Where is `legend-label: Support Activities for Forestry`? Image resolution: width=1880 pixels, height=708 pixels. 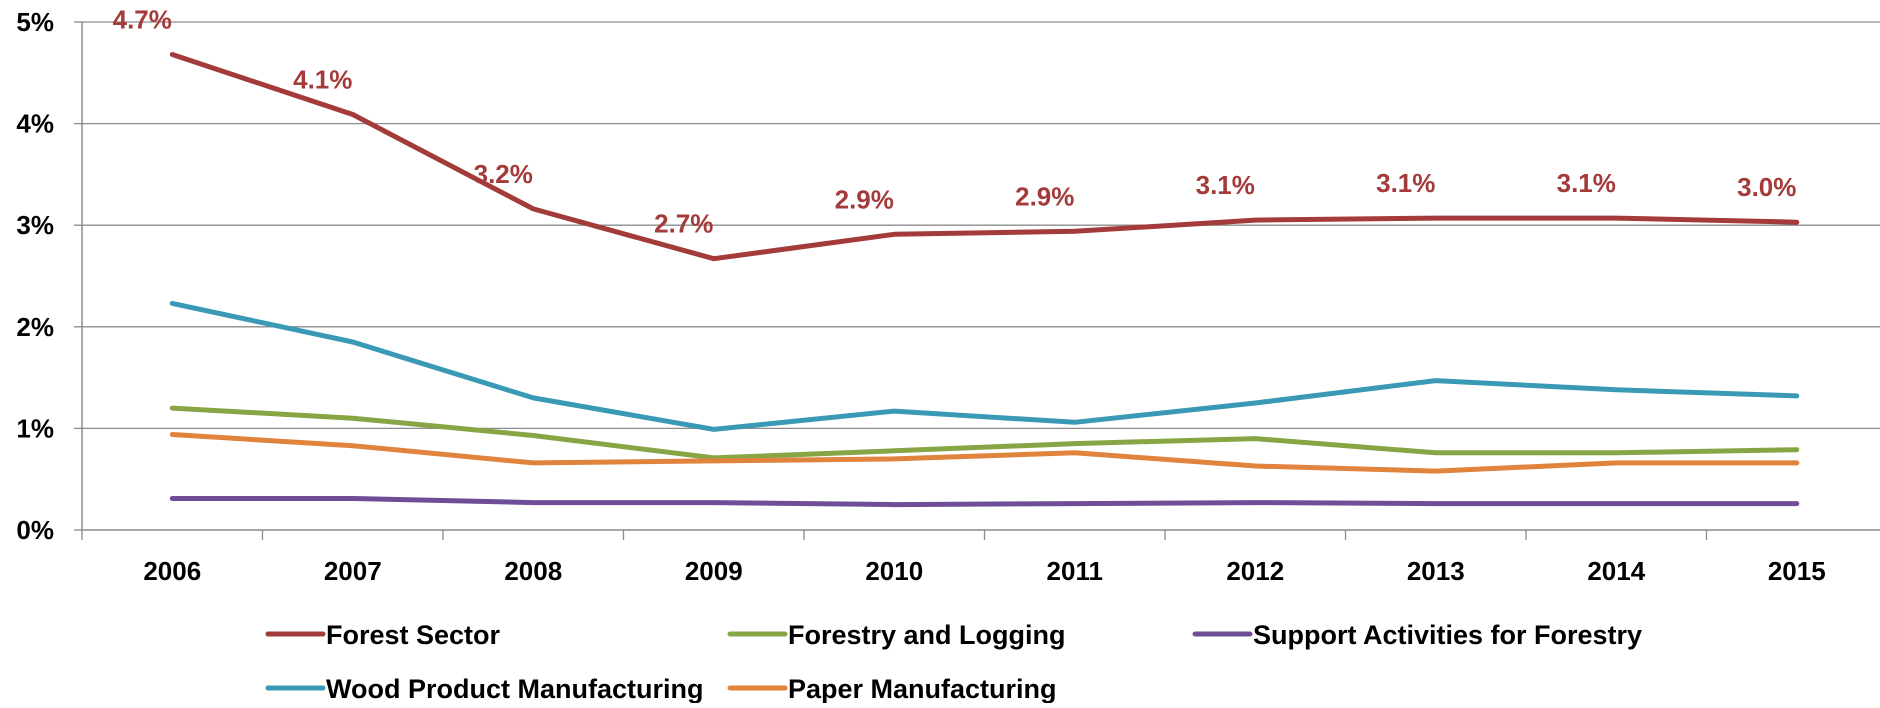 legend-label: Support Activities for Forestry is located at coordinates (1447, 635).